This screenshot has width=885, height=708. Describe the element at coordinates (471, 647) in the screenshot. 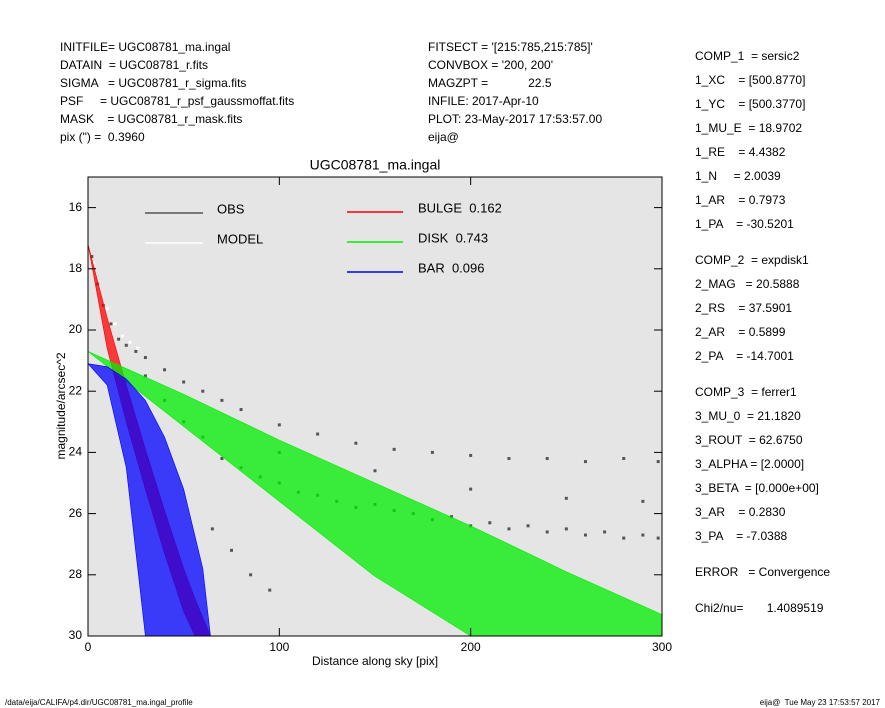

I see `x-tick-label: 200` at that location.